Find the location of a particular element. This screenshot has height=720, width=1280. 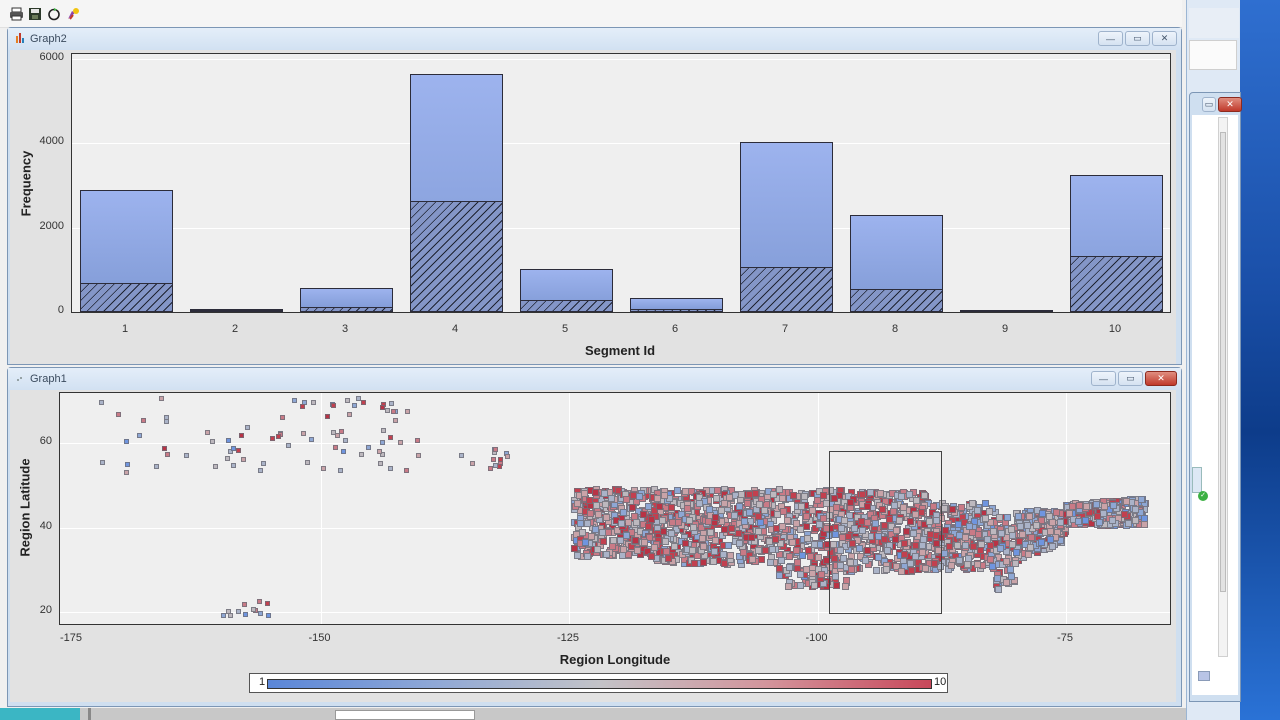

panel-toggle-icon is located at coordinates (1204, 676).